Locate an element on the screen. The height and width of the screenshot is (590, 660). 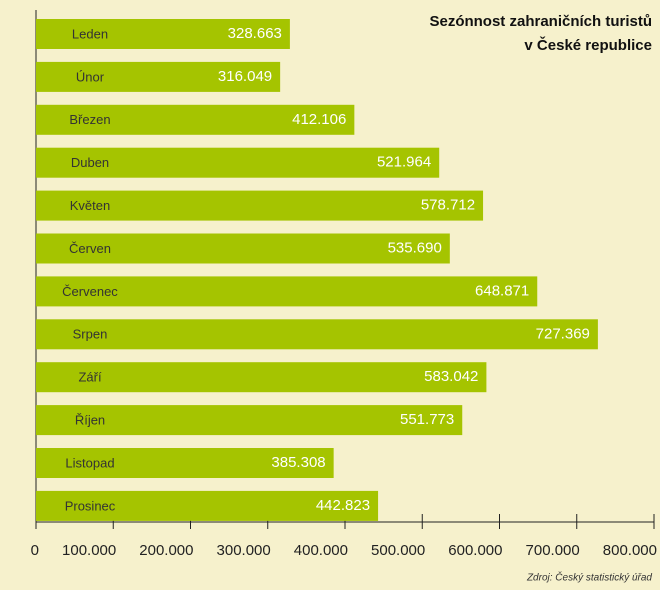
value-label: 583.042 is located at coordinates (451, 376).